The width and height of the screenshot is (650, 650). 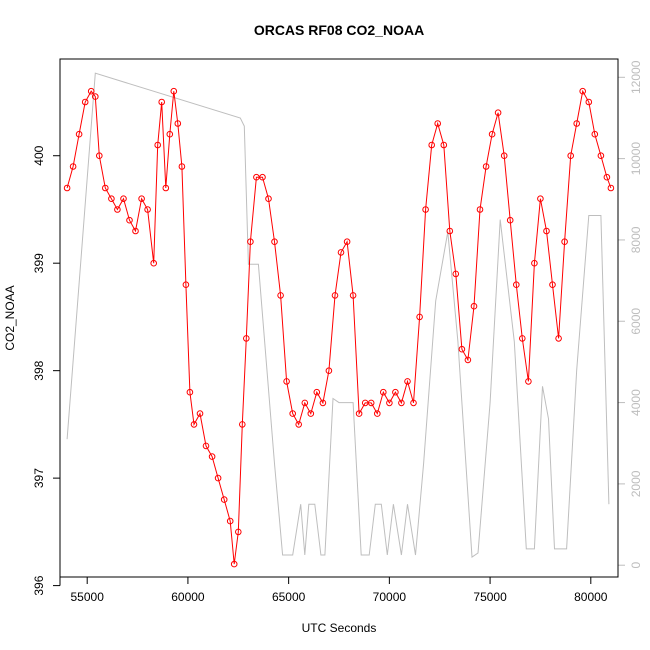 What do you see at coordinates (39, 263) in the screenshot?
I see `y-tick-label: 399` at bounding box center [39, 263].